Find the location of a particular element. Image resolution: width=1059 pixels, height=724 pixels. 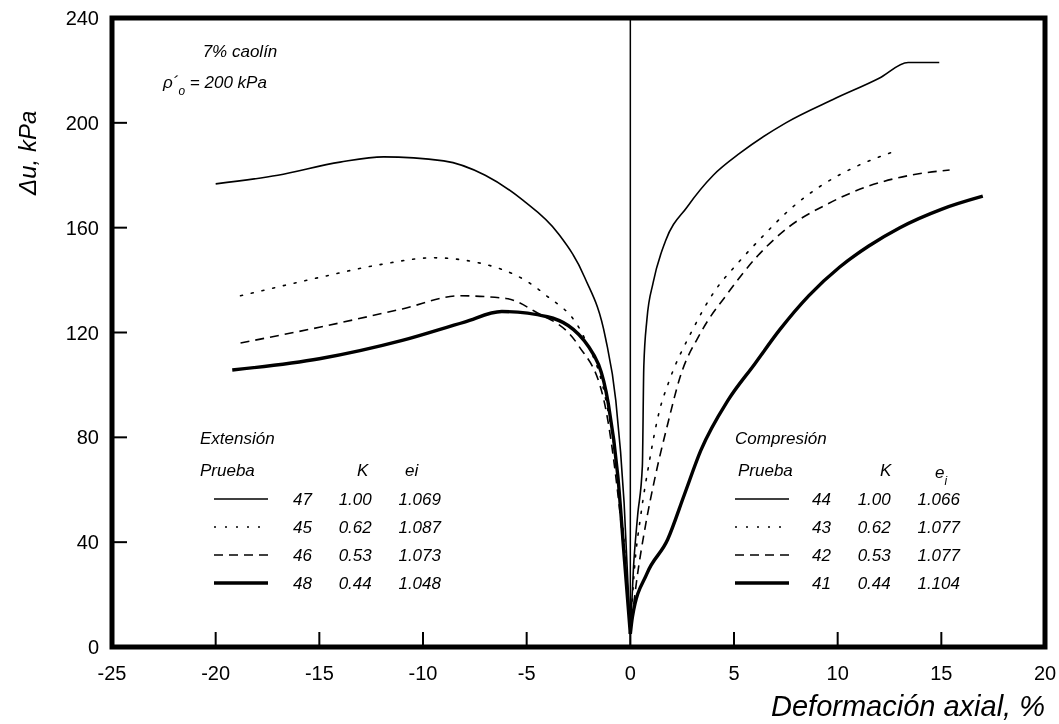

y-tick-label: 120 is located at coordinates (82, 332).